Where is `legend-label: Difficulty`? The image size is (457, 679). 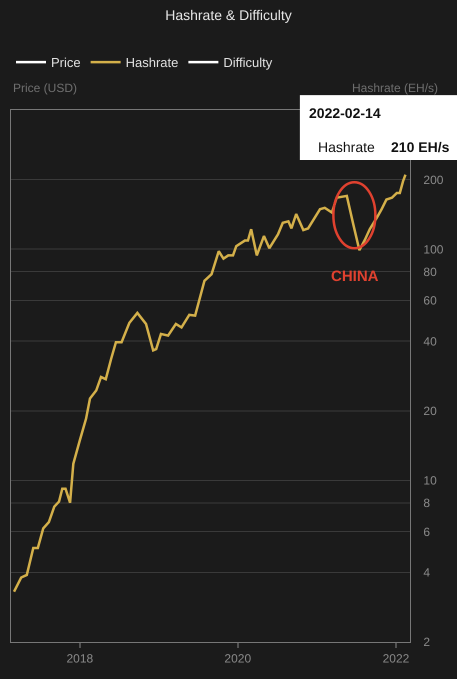 legend-label: Difficulty is located at coordinates (248, 62).